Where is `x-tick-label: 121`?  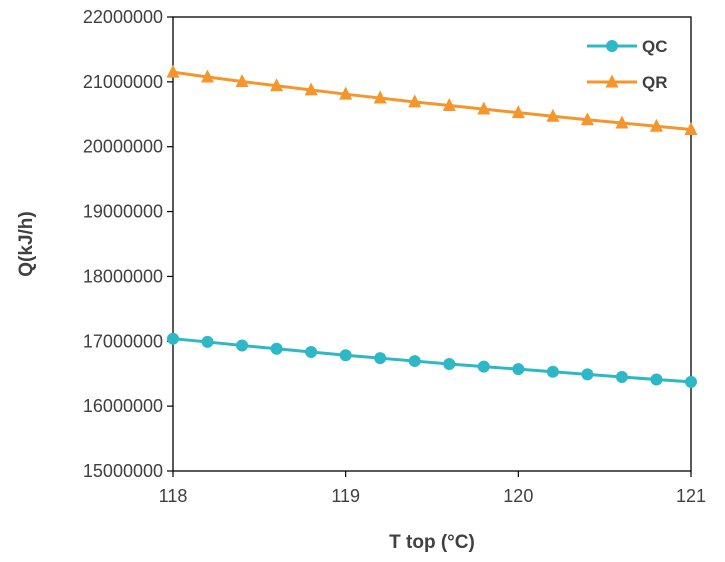
x-tick-label: 121 is located at coordinates (691, 496).